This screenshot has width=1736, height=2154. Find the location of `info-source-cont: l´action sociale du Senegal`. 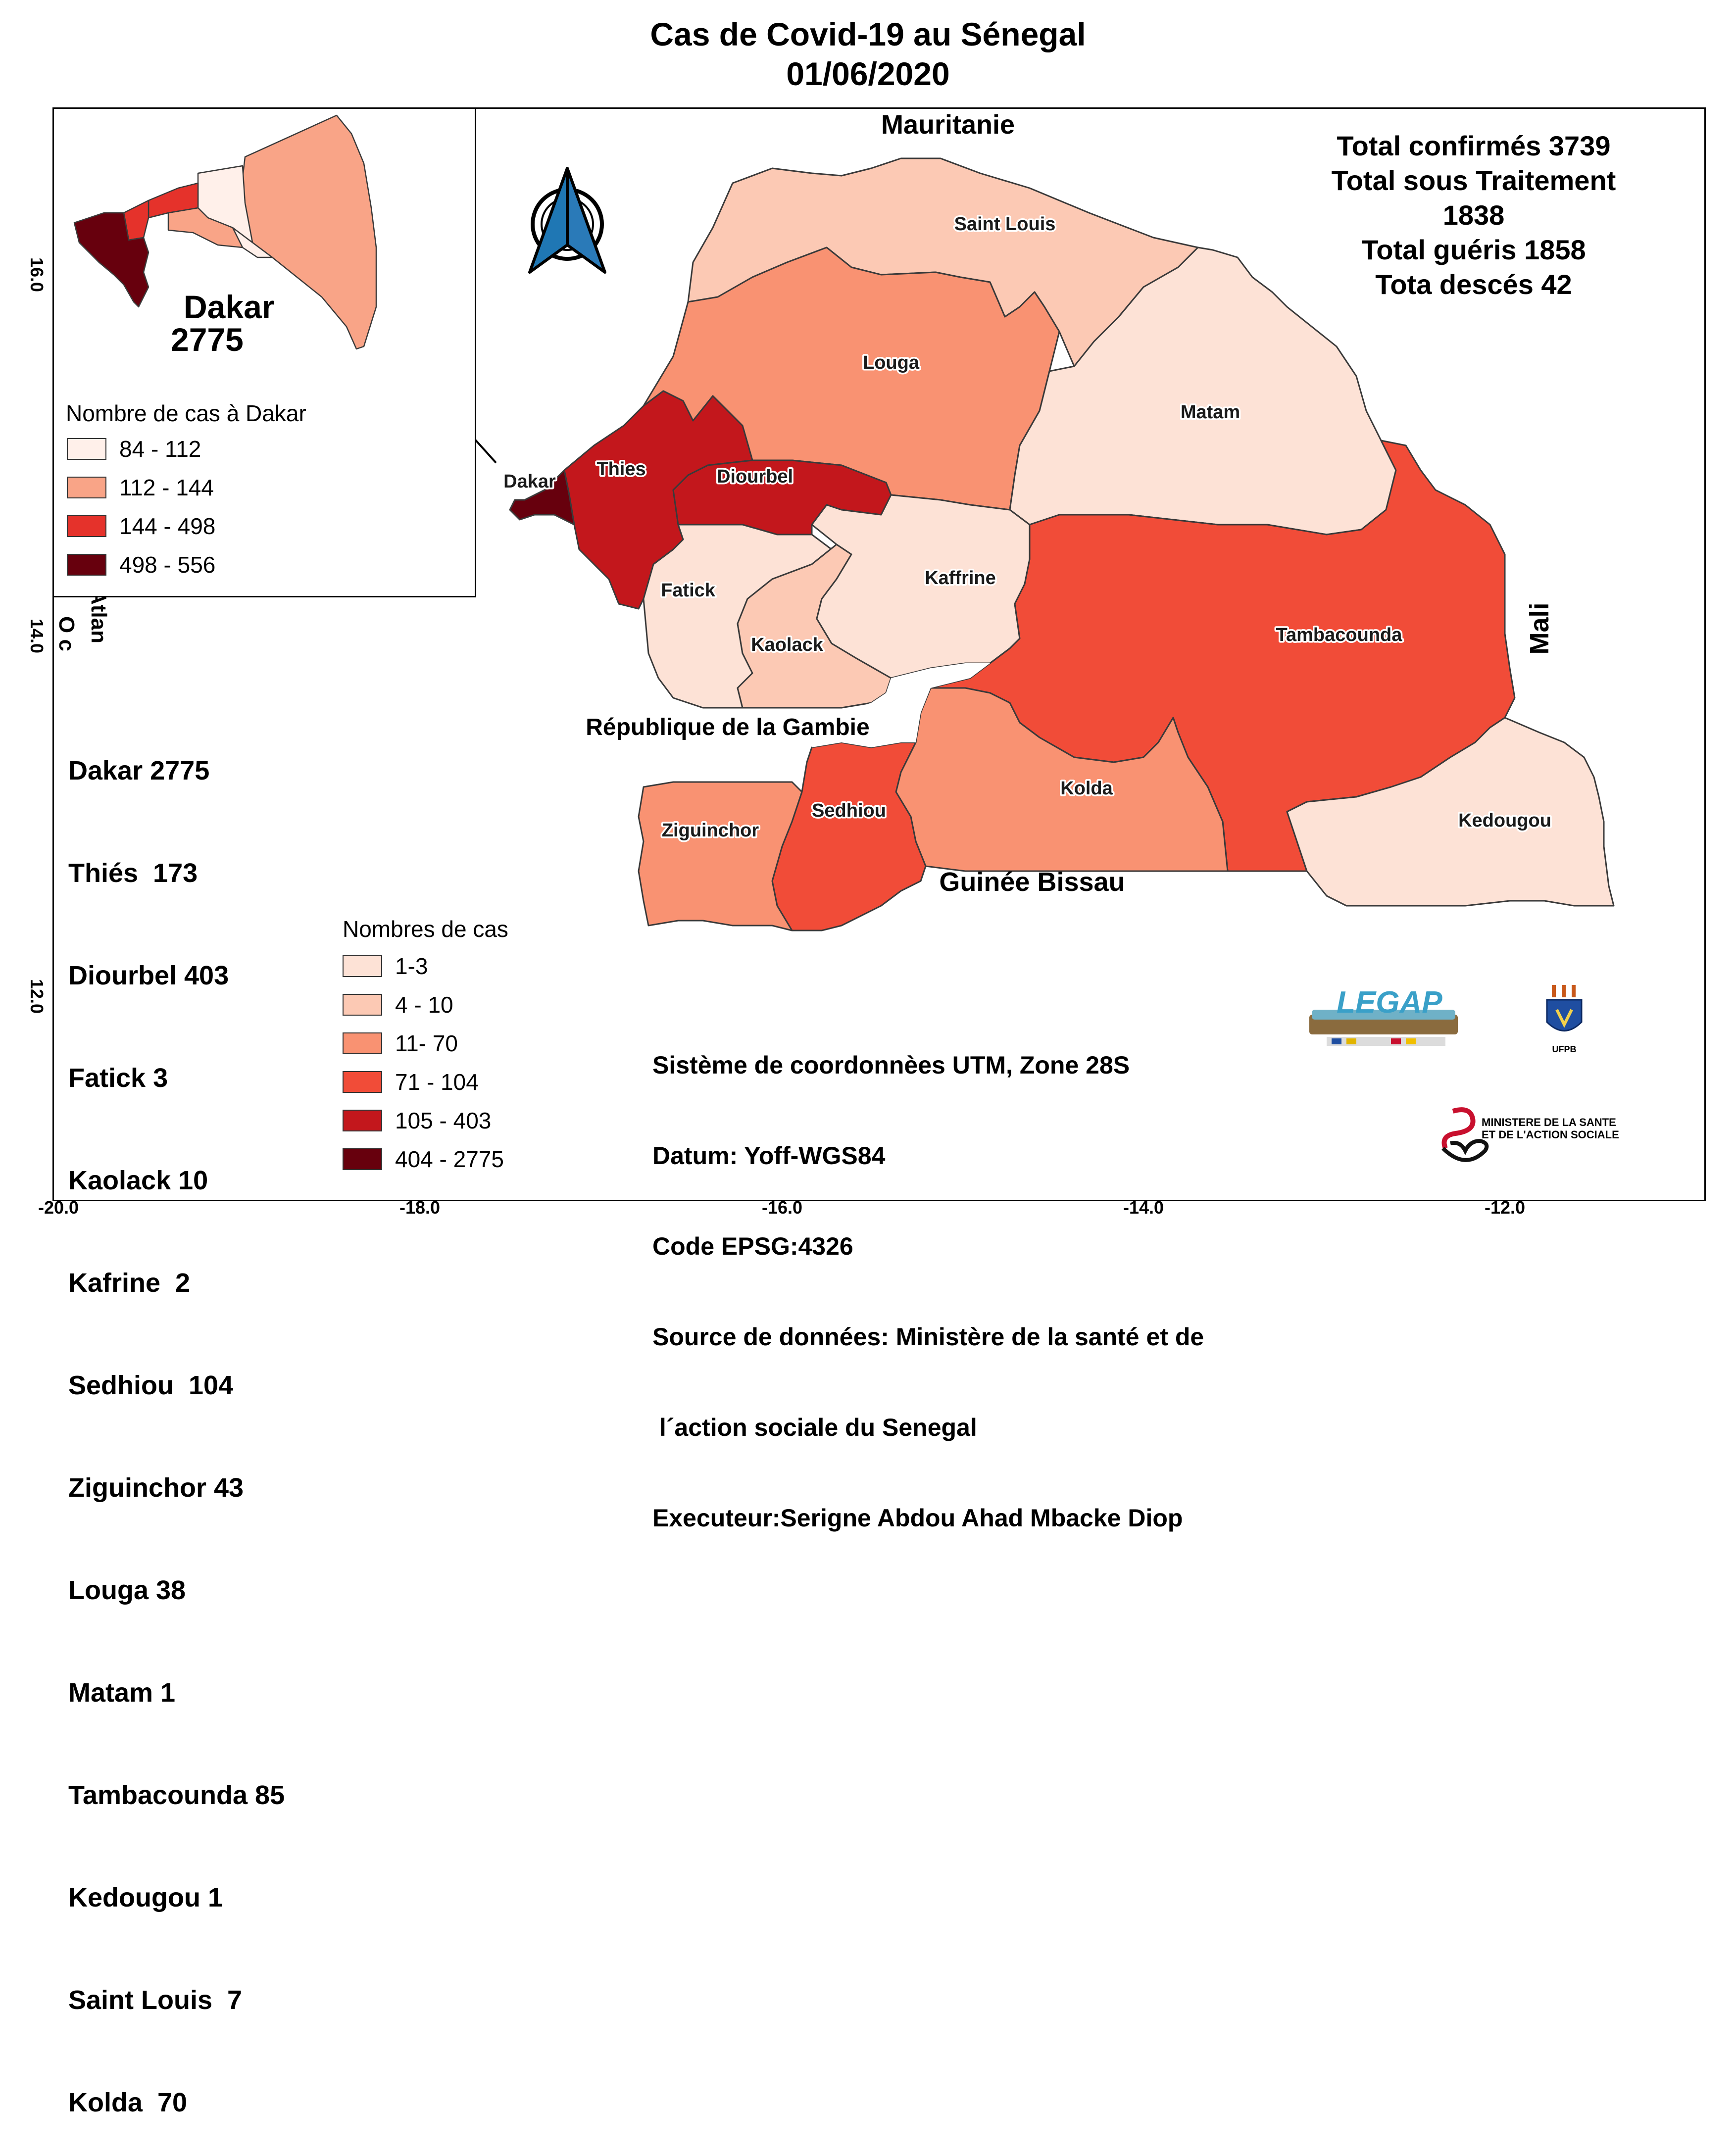

info-source-cont: l´action sociale du Senegal is located at coordinates (814, 1427).